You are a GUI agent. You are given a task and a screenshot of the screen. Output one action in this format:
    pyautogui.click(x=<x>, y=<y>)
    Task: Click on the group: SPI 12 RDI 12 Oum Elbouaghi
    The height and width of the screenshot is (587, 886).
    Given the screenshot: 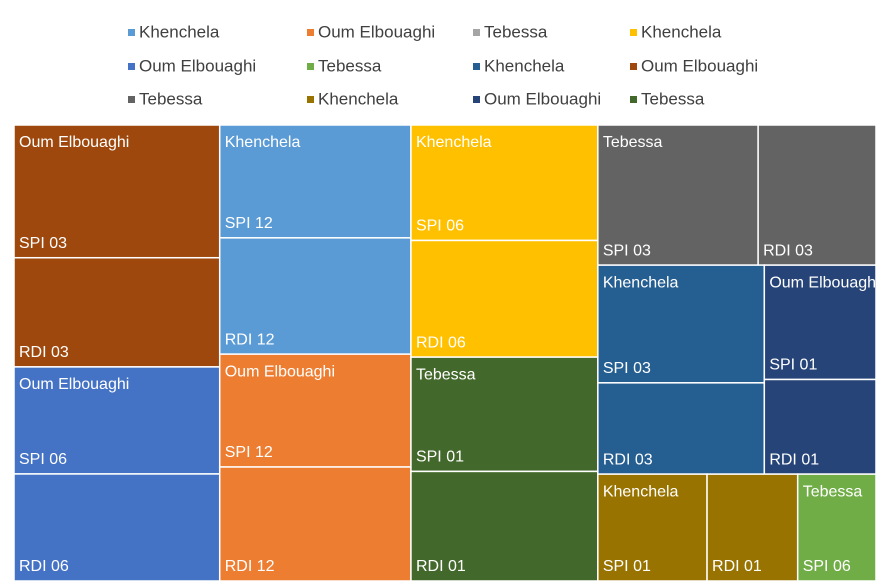 What is the action you would take?
    pyautogui.click(x=315, y=467)
    